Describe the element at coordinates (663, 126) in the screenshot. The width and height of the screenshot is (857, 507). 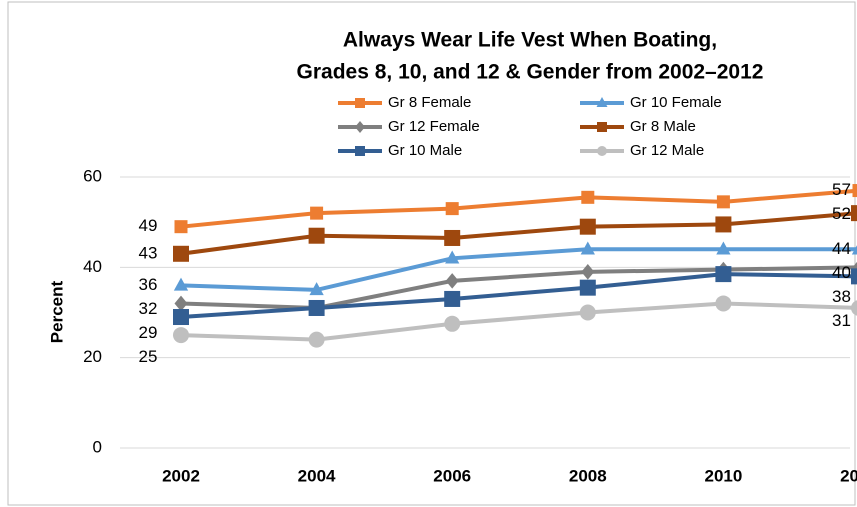
I see `legend-label: Gr 8 Male` at that location.